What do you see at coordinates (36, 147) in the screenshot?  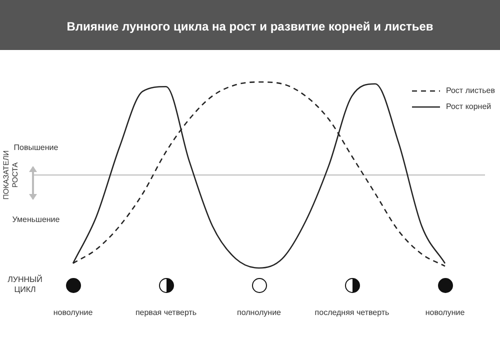 I see `text: Повышение` at bounding box center [36, 147].